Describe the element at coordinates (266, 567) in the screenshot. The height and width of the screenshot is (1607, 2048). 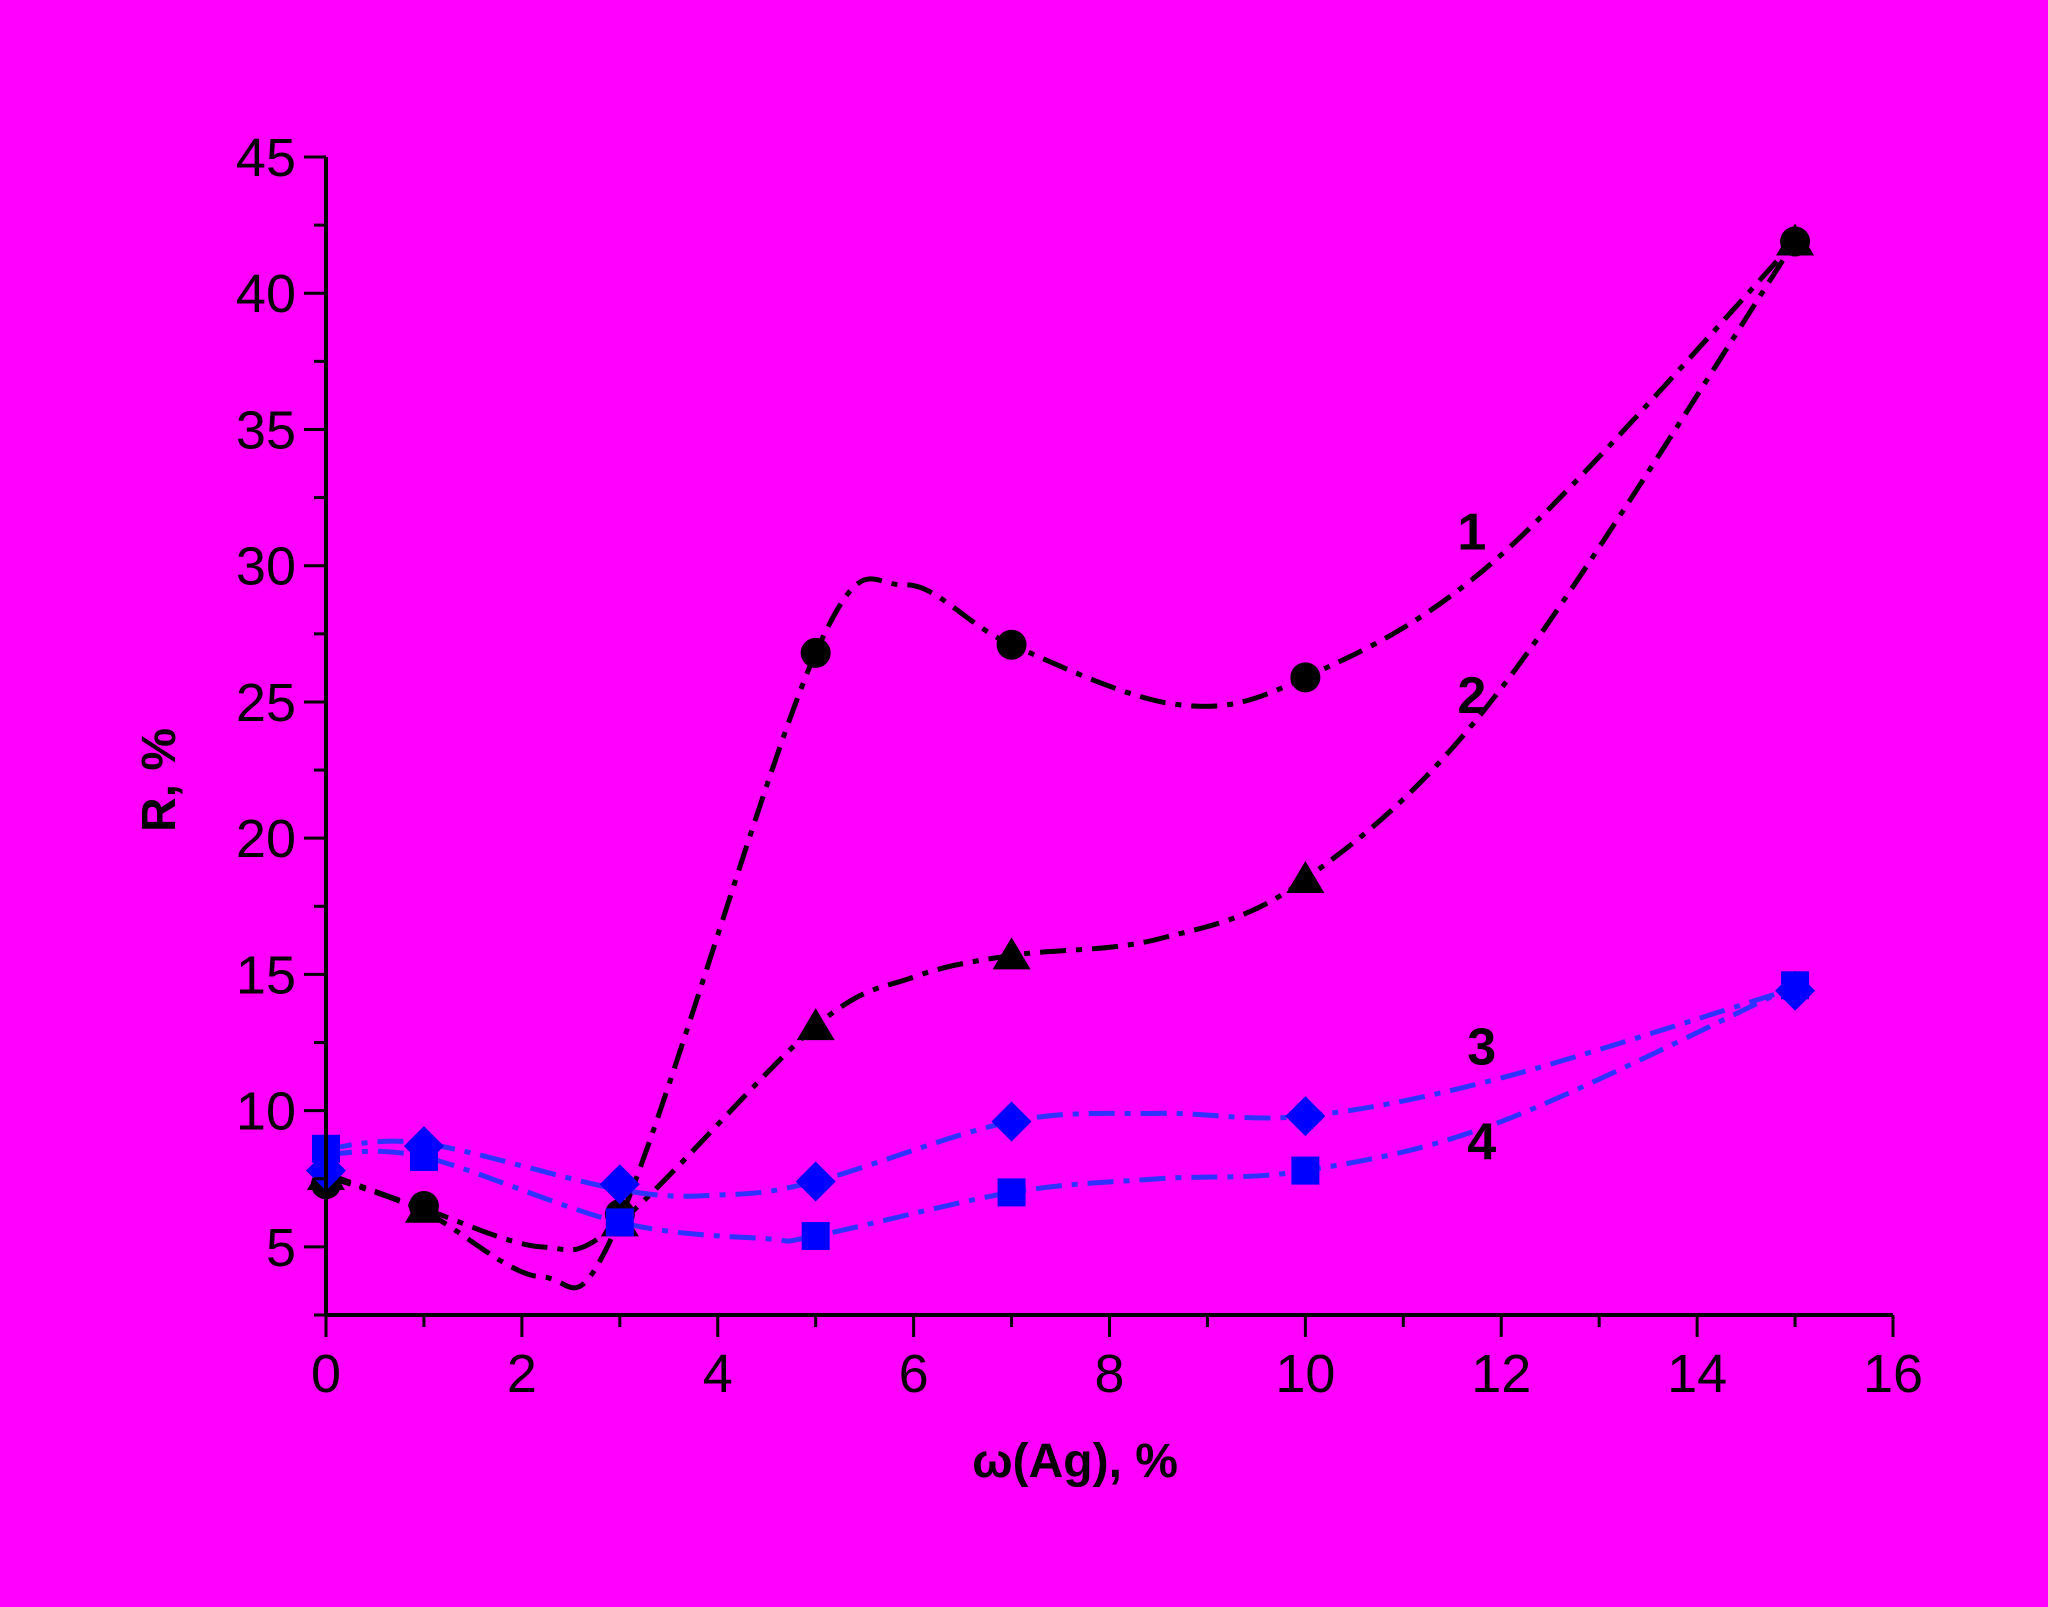
I see `y-tick-label: 30` at that location.